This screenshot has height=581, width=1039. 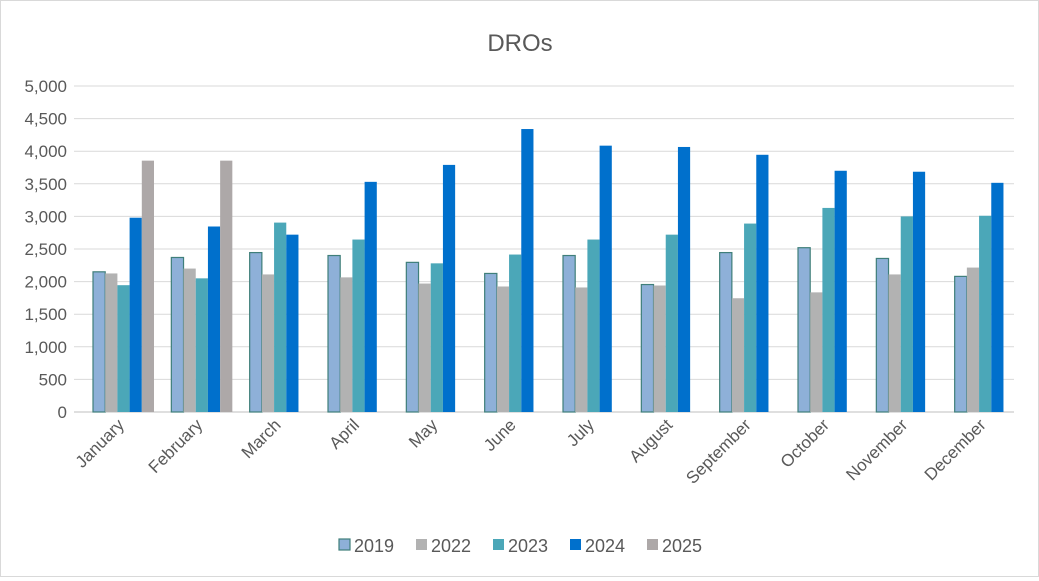 What do you see at coordinates (449, 288) in the screenshot?
I see `bar-2024-may` at bounding box center [449, 288].